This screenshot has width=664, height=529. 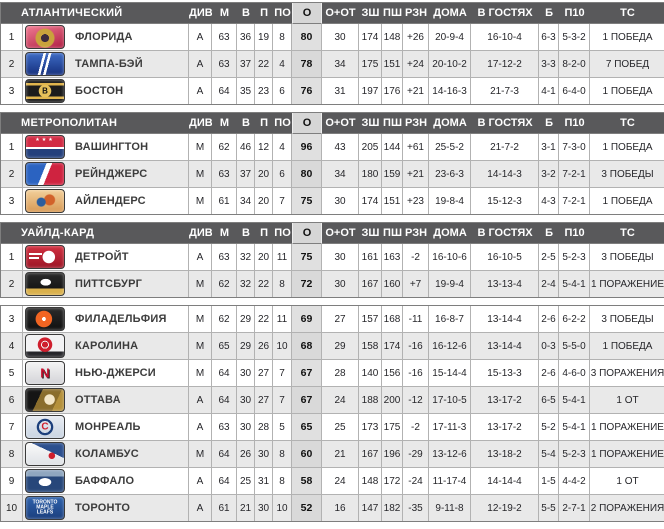 What do you see at coordinates (549, 233) in the screenshot?
I see `column-header-shootout: Б` at bounding box center [549, 233].